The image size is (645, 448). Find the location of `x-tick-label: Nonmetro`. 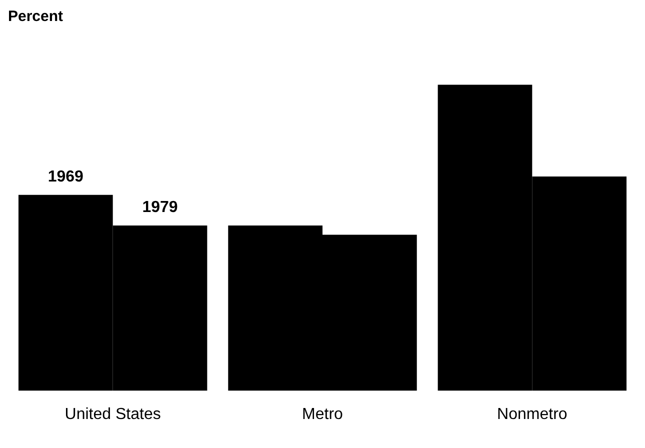

x-tick-label: Nonmetro is located at coordinates (532, 414).